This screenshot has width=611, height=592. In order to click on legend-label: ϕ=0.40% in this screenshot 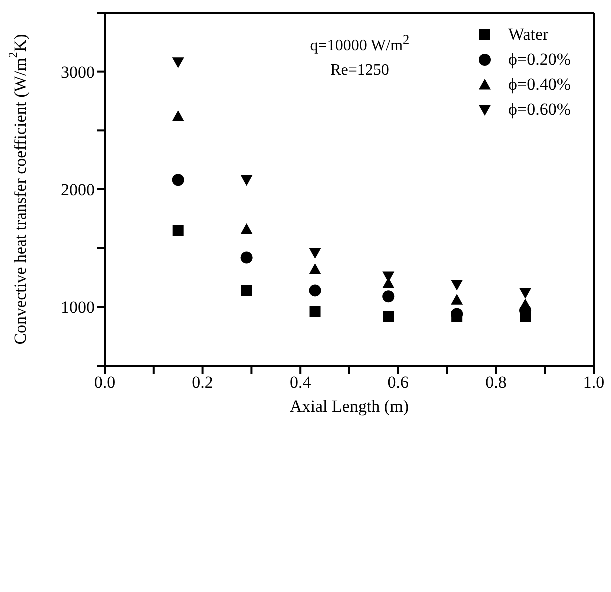, I will do `click(539, 84)`.